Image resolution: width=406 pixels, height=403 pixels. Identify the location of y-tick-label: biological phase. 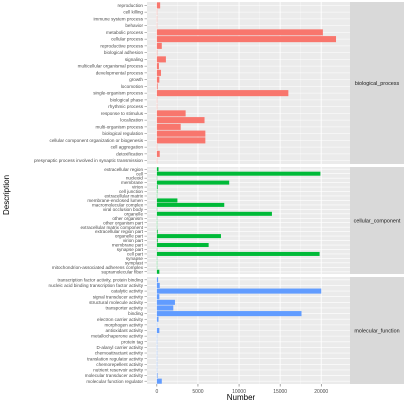
(126, 99).